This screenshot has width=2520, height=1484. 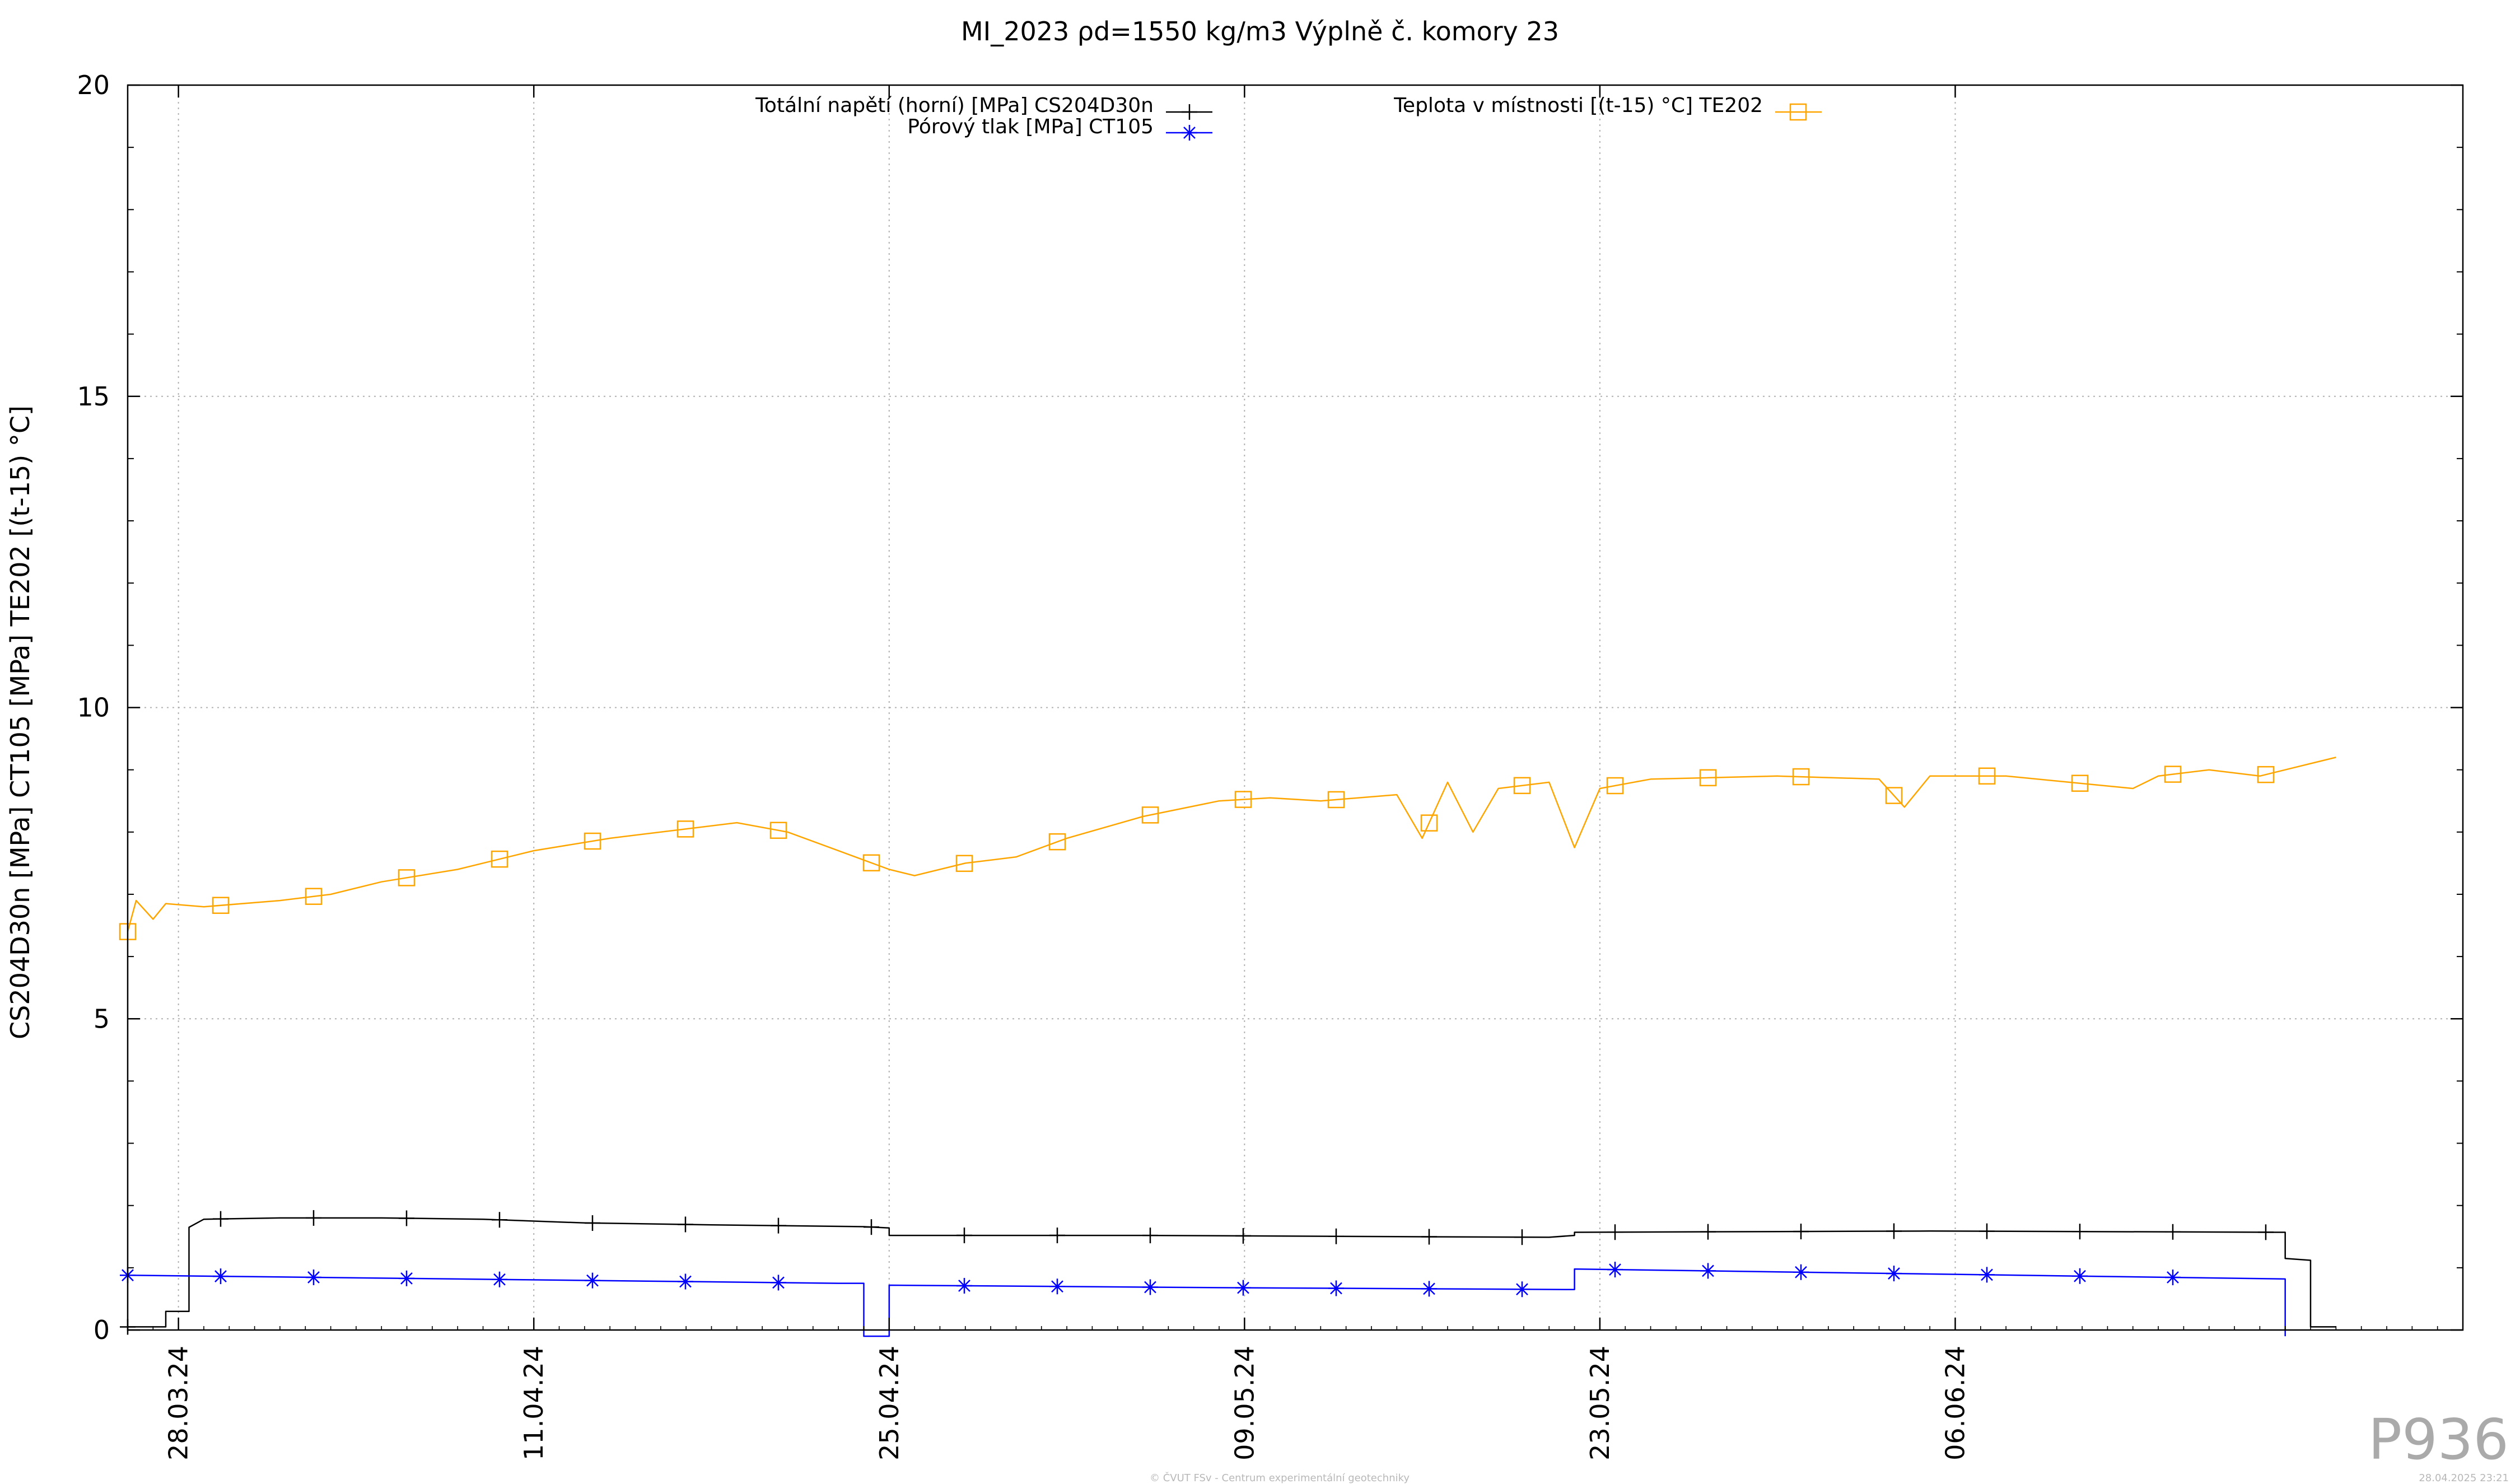 I want to click on legend-marker-ct105, so click(x=1190, y=133).